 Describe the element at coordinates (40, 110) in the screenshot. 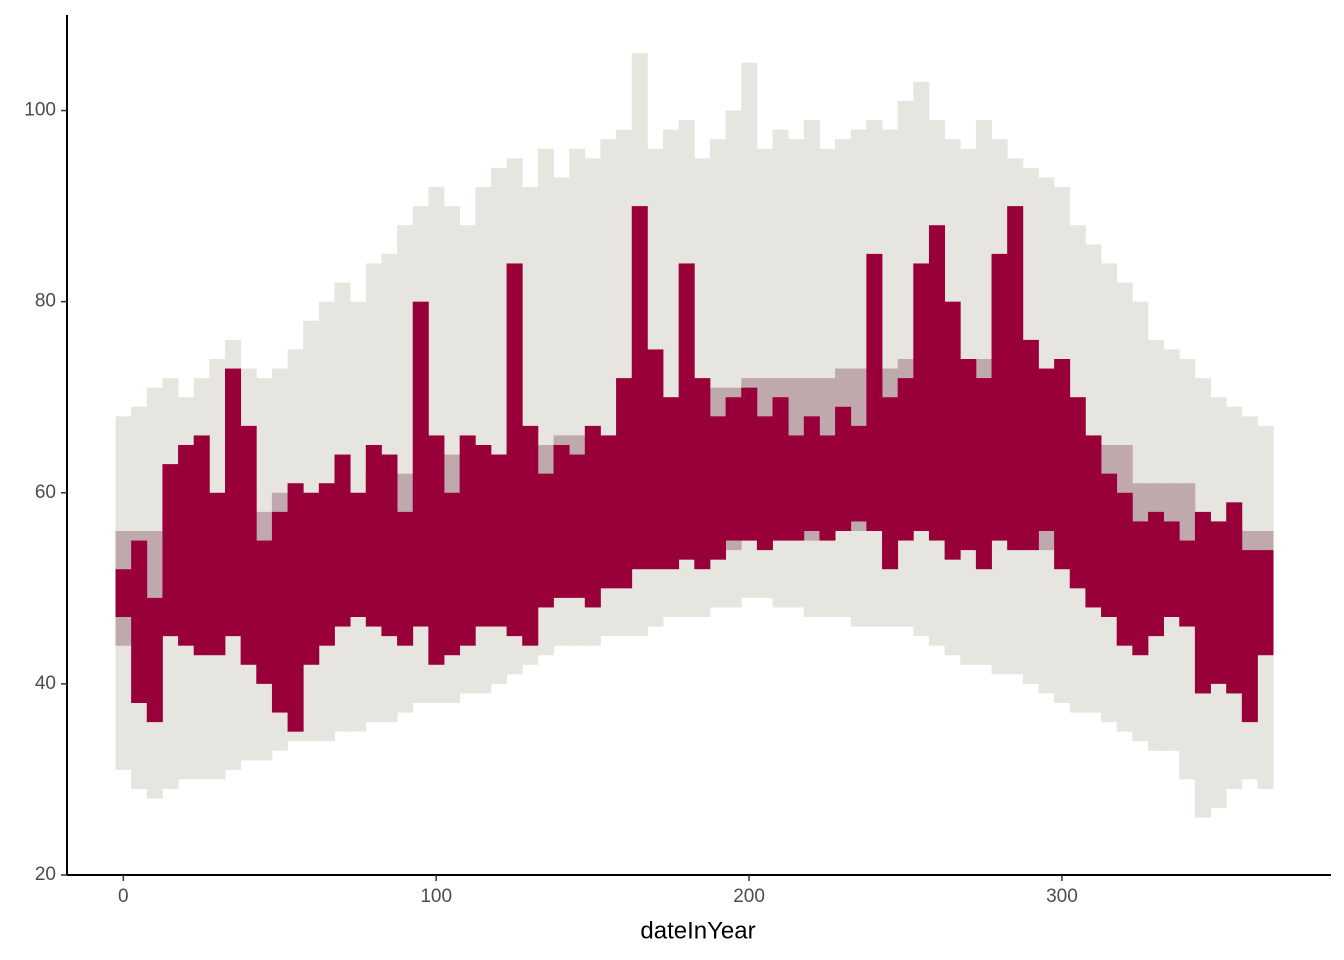

I see `y-tick-label: 100` at that location.